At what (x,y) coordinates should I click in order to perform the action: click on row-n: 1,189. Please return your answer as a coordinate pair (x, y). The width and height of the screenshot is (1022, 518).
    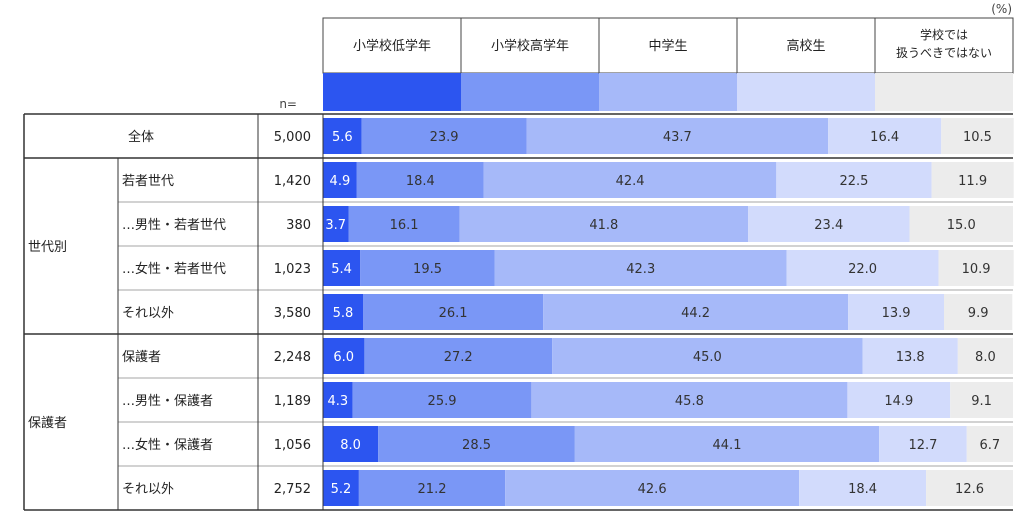
    Looking at the image, I should click on (292, 401).